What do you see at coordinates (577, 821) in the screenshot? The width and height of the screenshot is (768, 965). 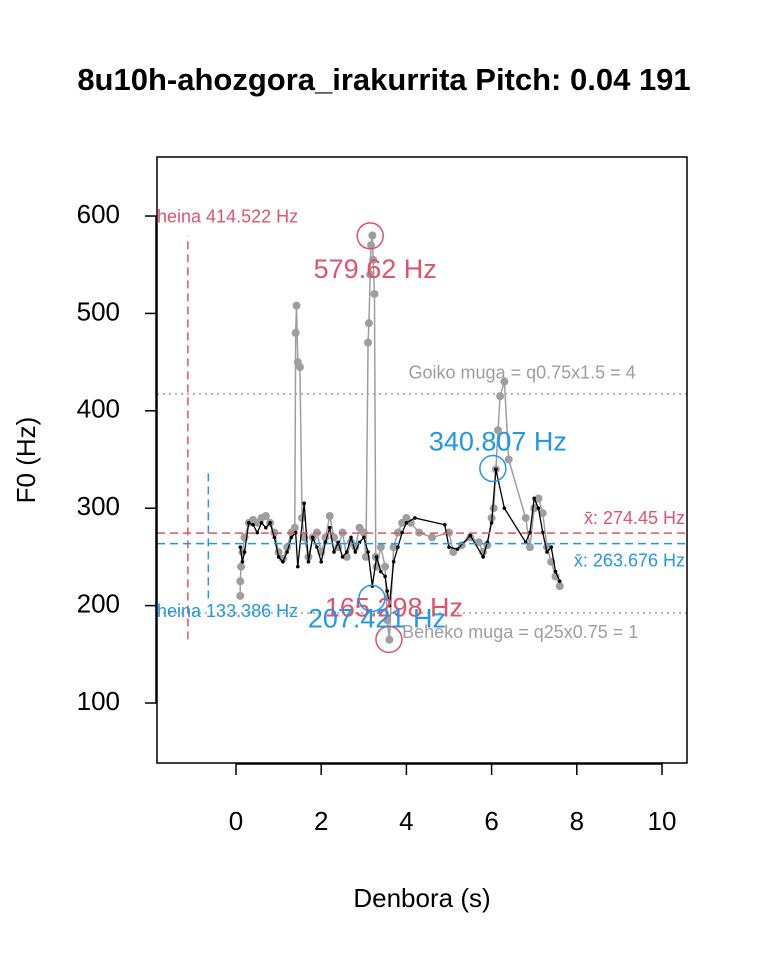 I see `x-tick-label: 8` at bounding box center [577, 821].